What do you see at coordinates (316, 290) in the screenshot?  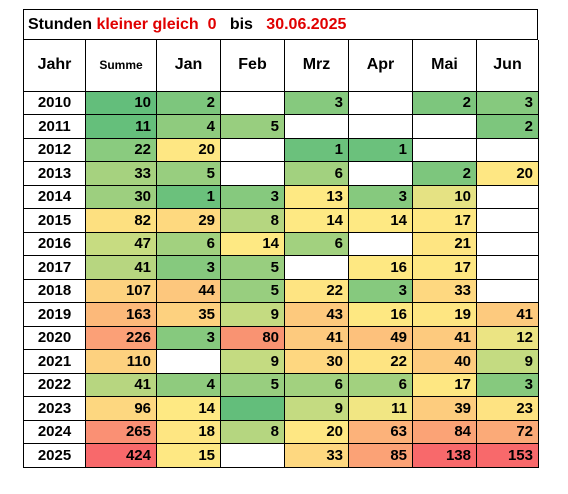 I see `mrz-cell: 22` at bounding box center [316, 290].